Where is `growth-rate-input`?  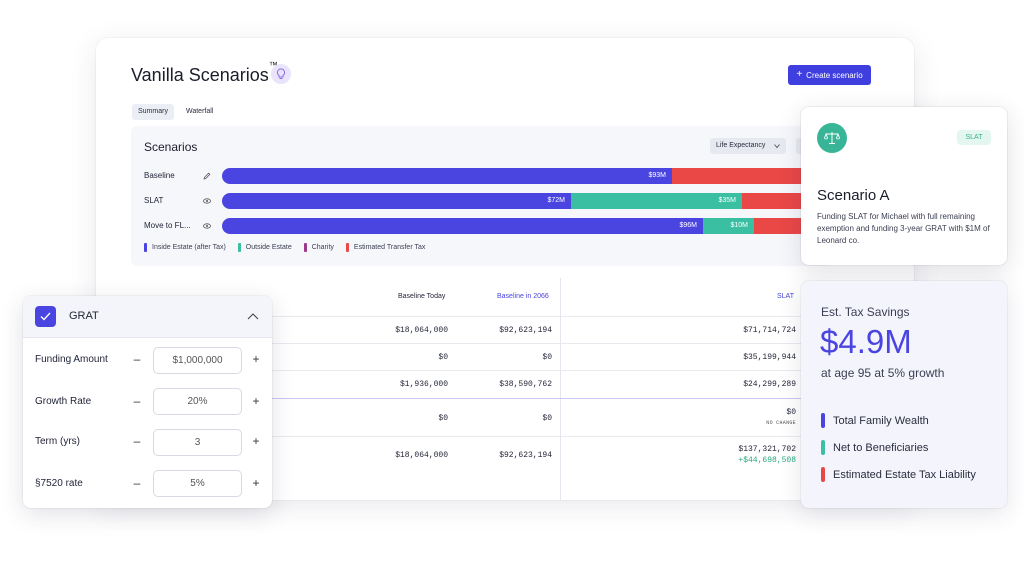
growth-rate-input is located at coordinates (197, 401).